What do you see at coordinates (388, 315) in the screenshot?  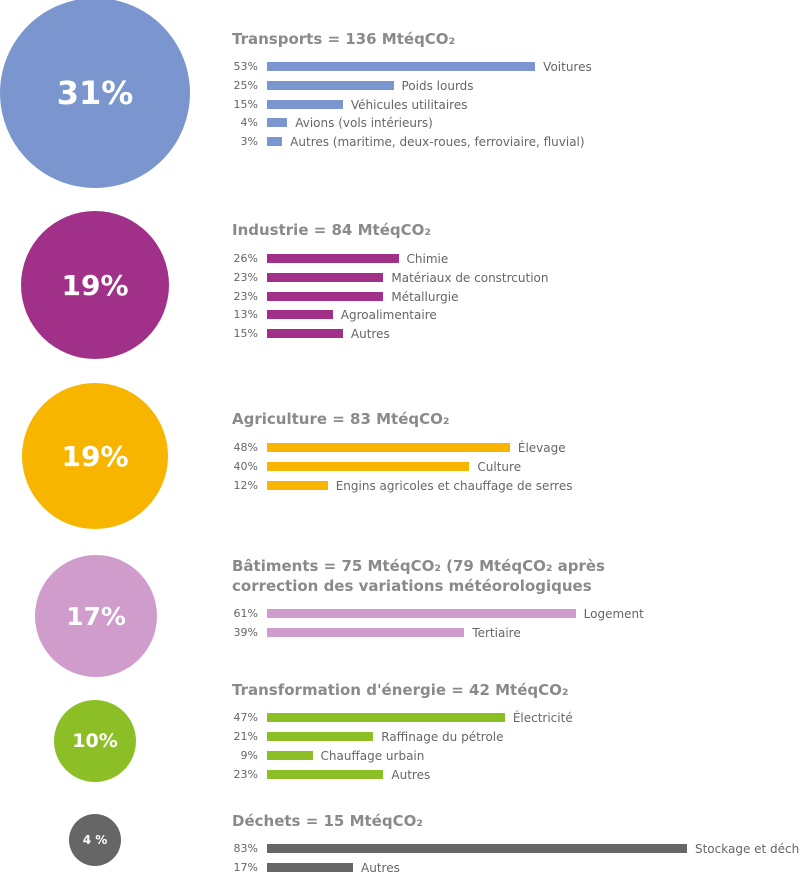 I see `bar-category-label: Agroalimentaire` at bounding box center [388, 315].